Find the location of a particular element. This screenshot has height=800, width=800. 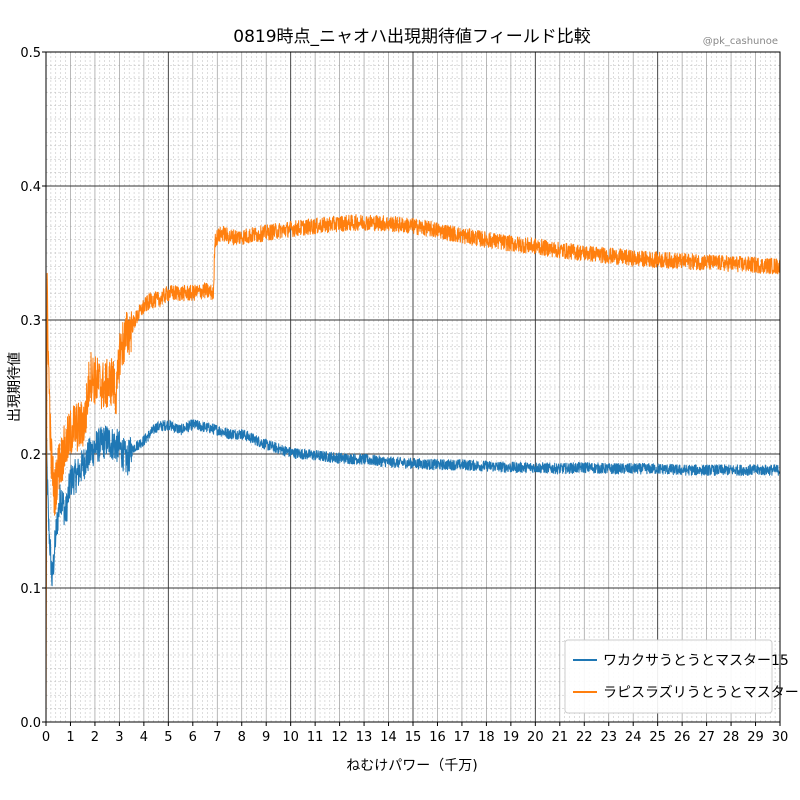

y-tick-label: 0.0 is located at coordinates (30, 723).